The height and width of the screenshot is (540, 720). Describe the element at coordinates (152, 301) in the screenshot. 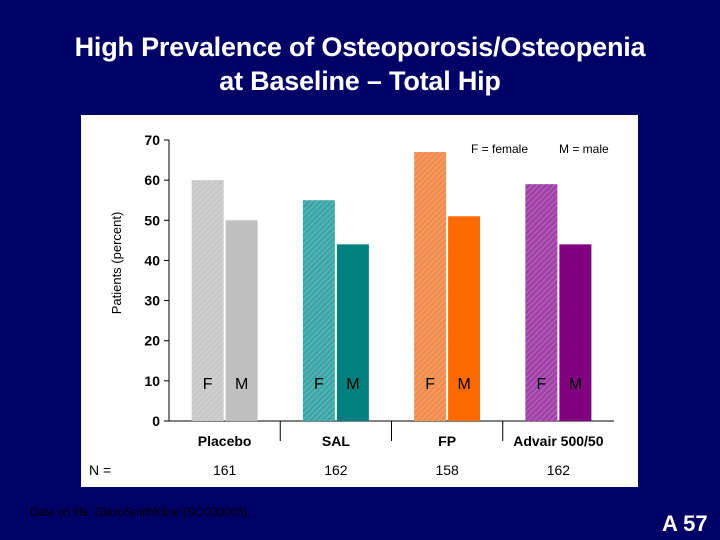

I see `y-tick-label: 30` at that location.